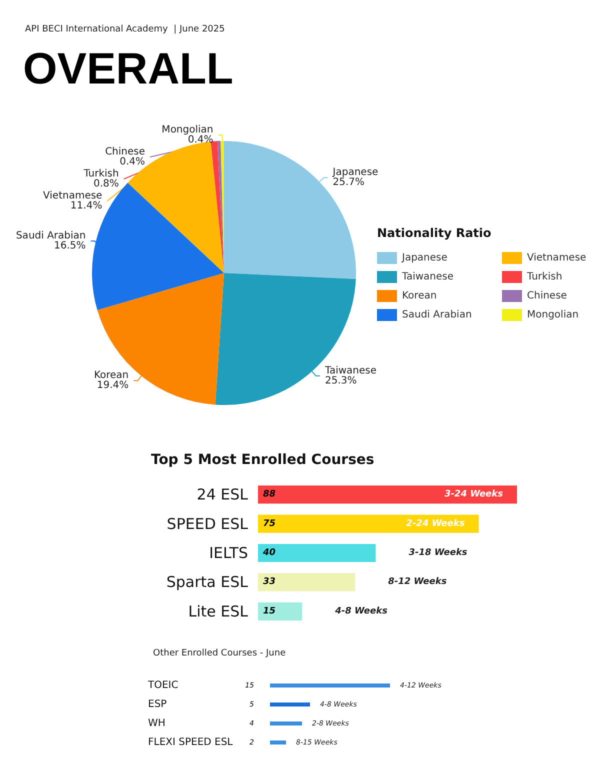  Describe the element at coordinates (162, 685) in the screenshot. I see `y-tick-label: TOEIC` at that location.